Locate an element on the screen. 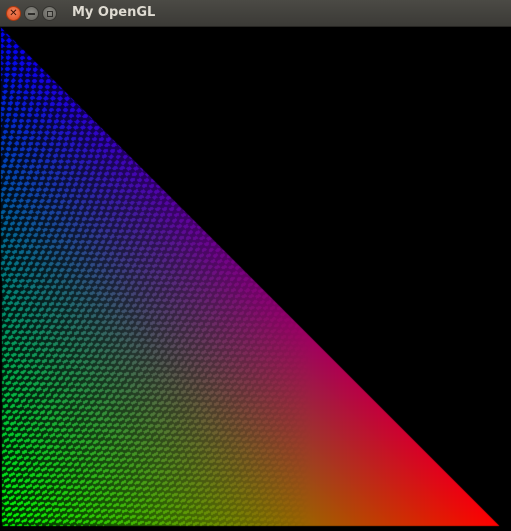 Image resolution: width=511 pixels, height=531 pixels. window-controls: ✕ is located at coordinates (31, 13).